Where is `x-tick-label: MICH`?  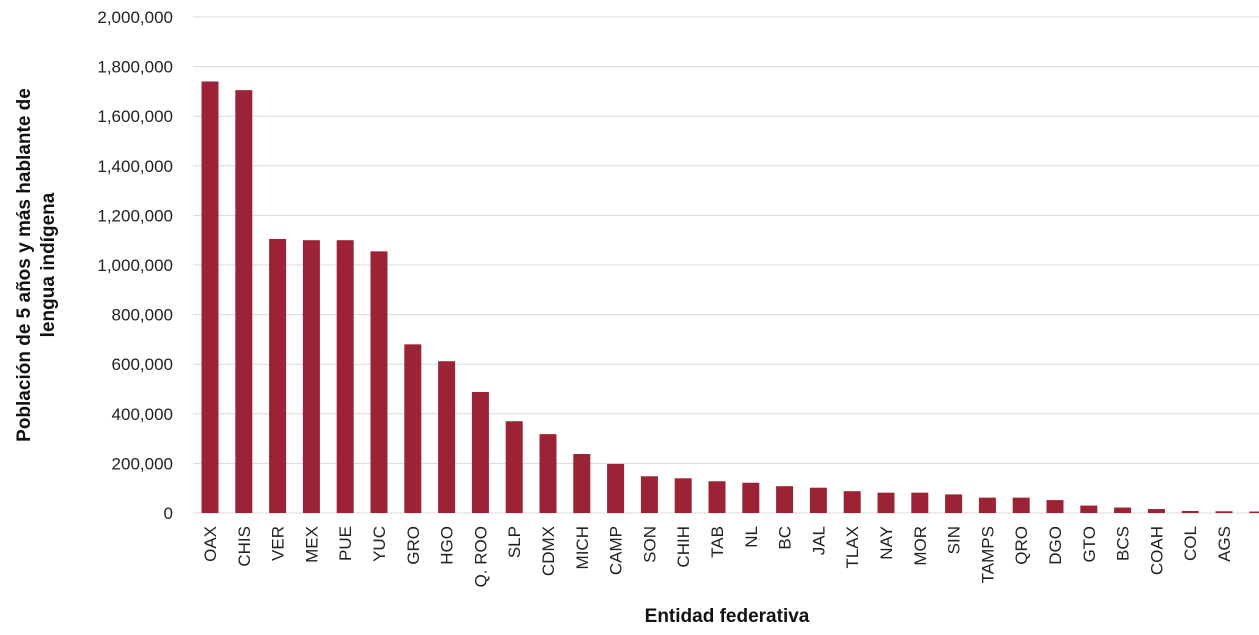
x-tick-label: MICH is located at coordinates (582, 547).